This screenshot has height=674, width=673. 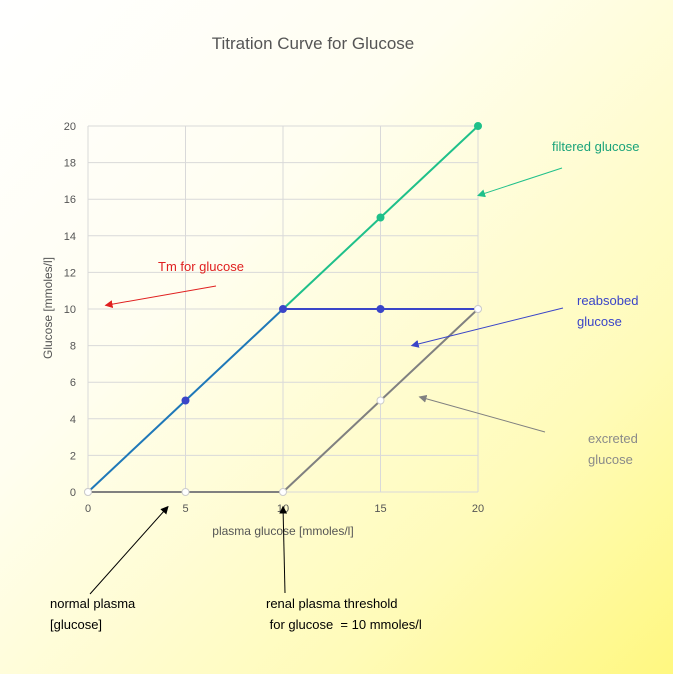 I want to click on chart-title: Titration Curve for Glucose, so click(x=313, y=43).